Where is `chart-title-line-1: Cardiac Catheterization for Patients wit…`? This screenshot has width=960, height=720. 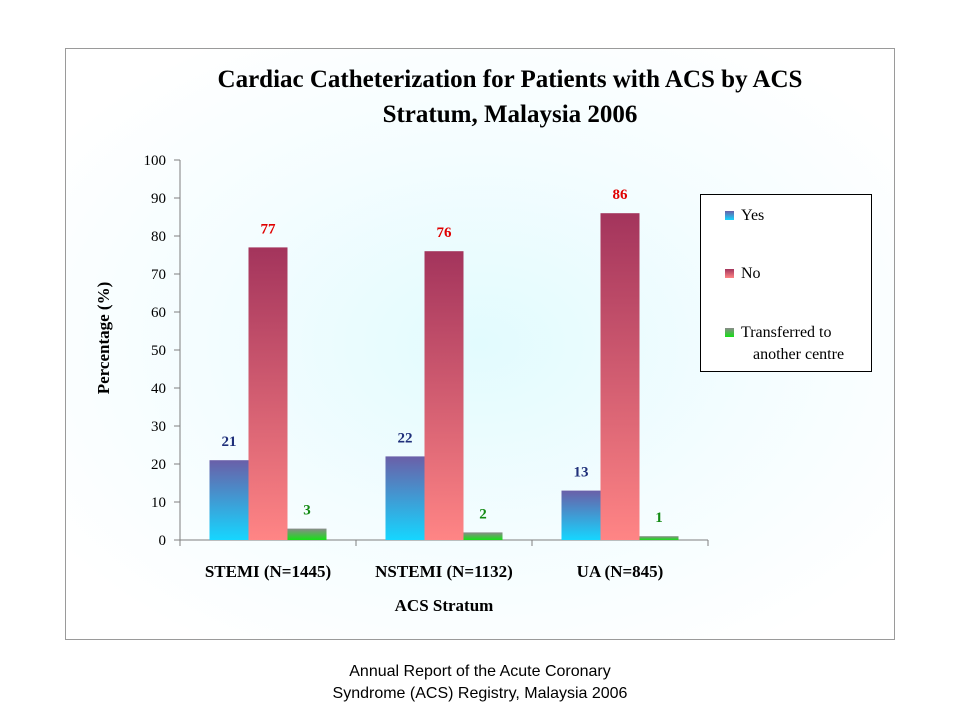 chart-title-line-1: Cardiac Catheterization for Patients wit… is located at coordinates (510, 79).